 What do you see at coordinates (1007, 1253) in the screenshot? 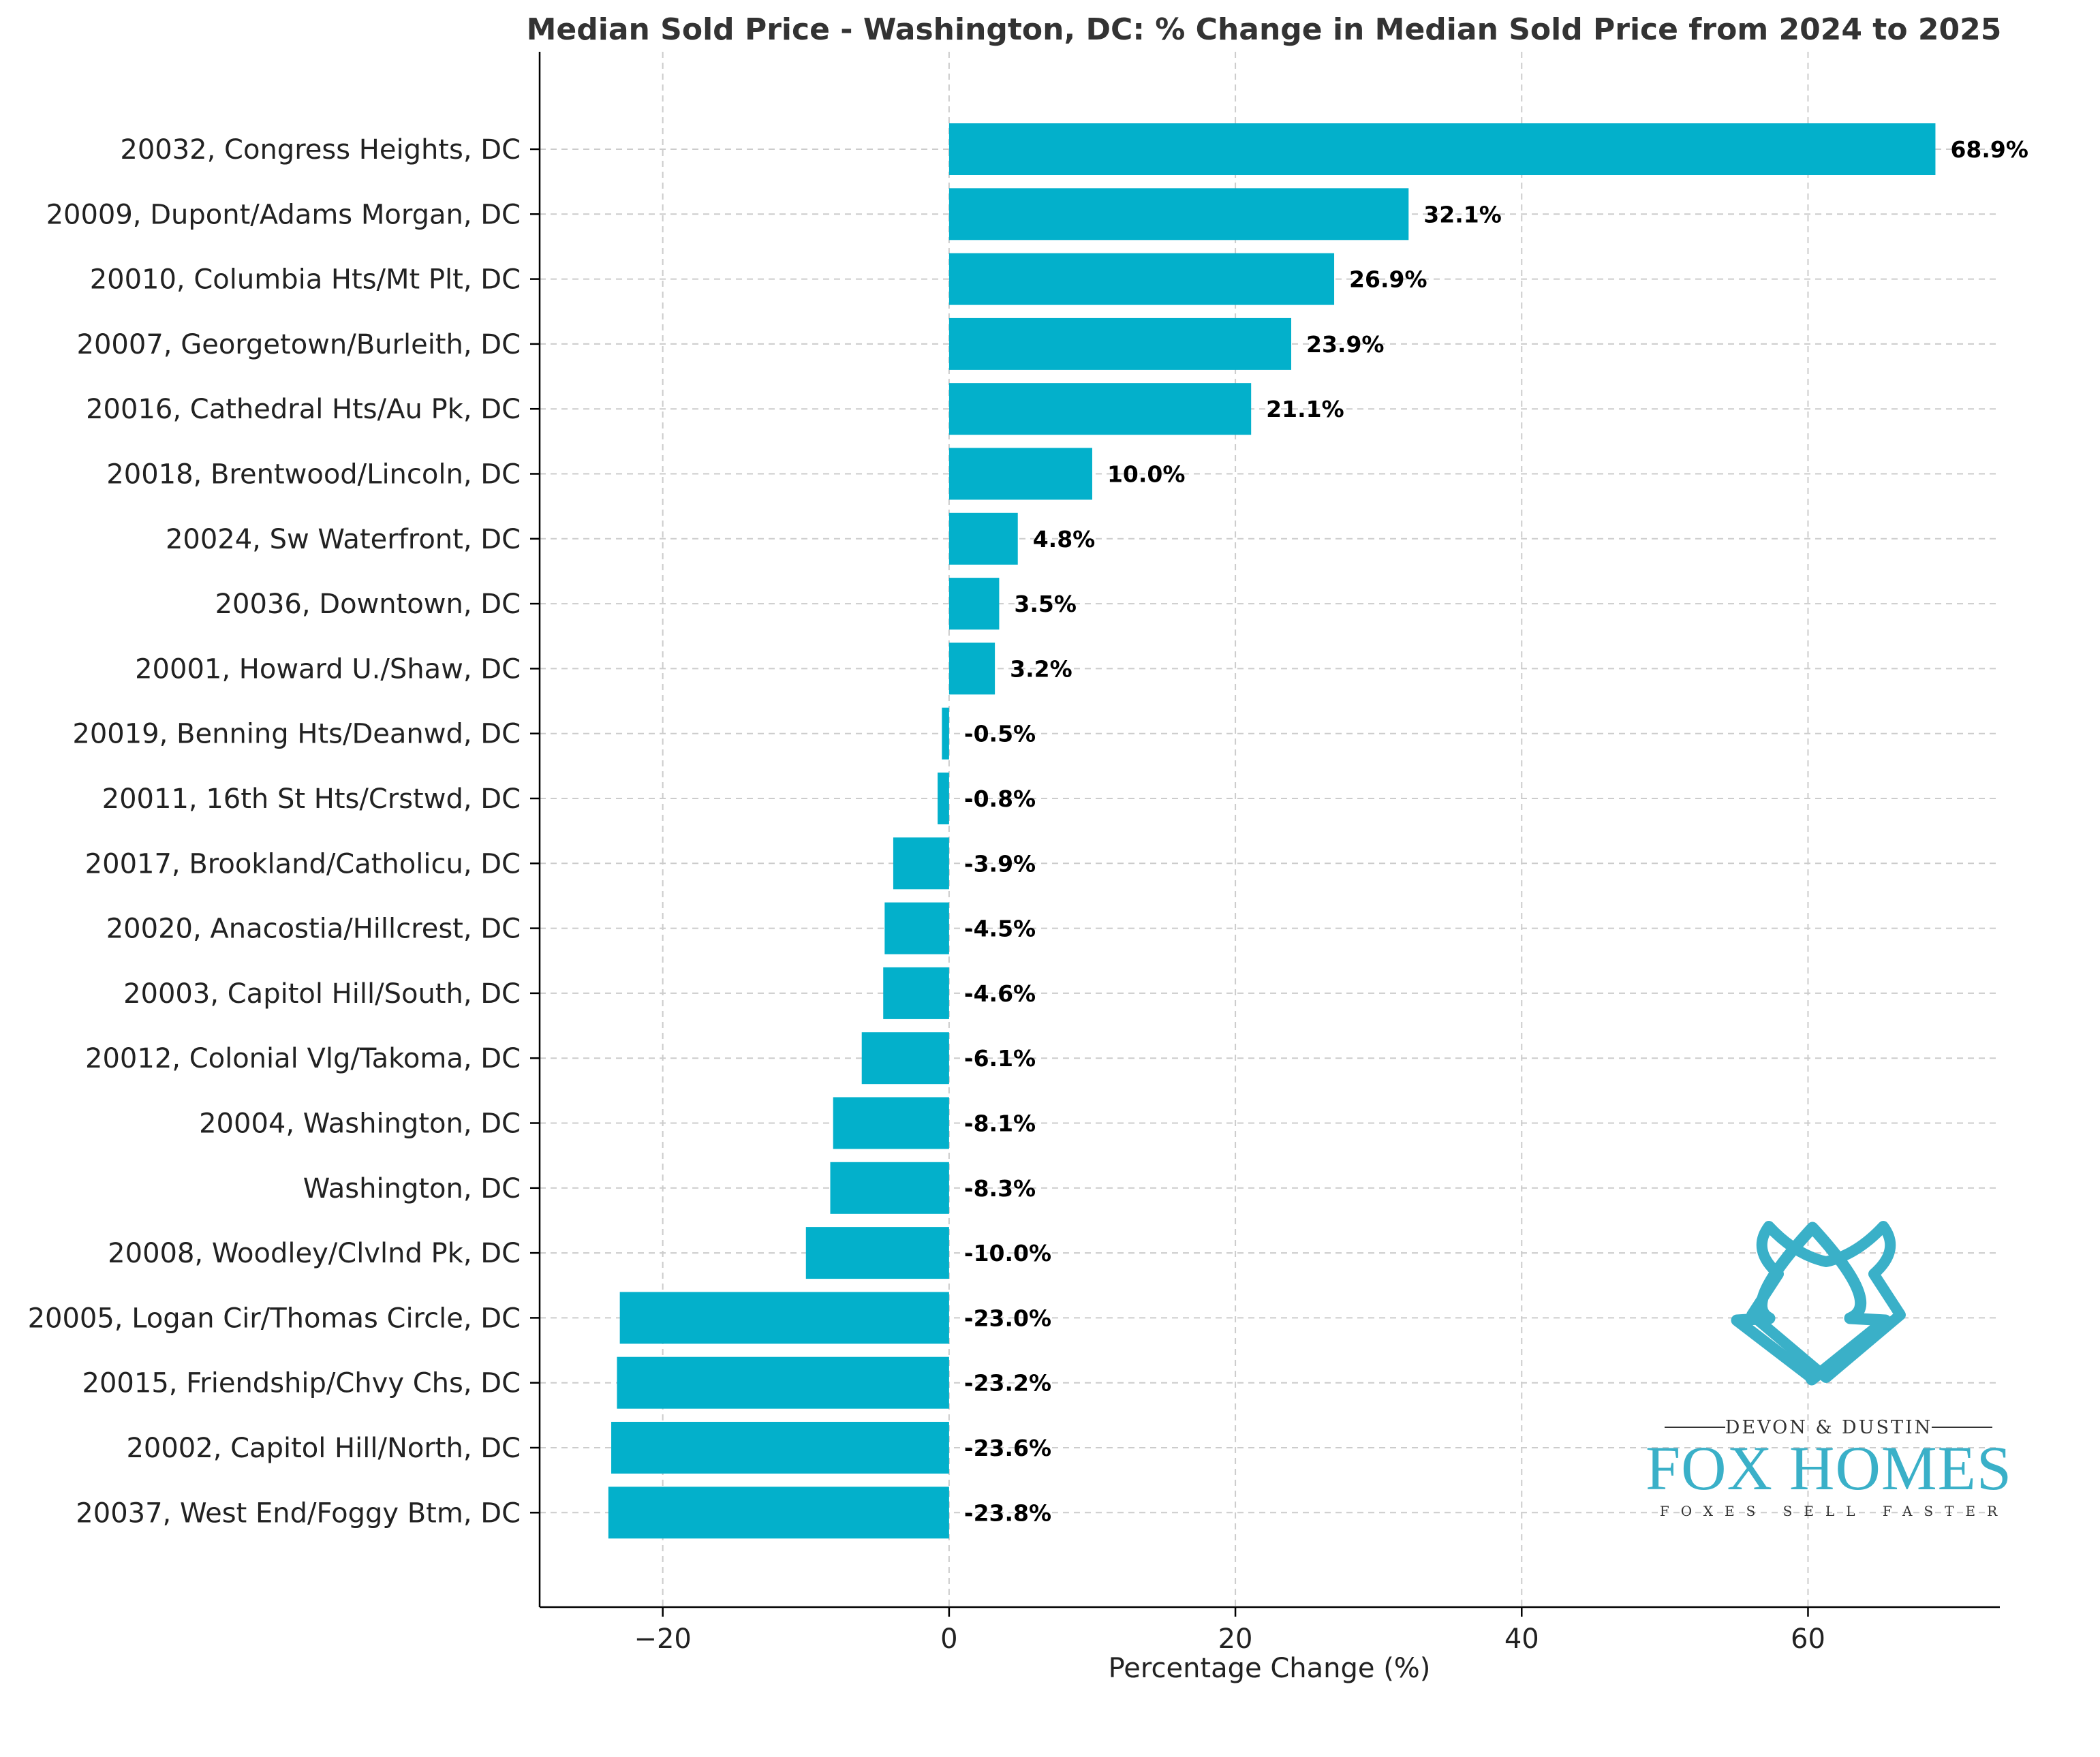
I see `value-label: -10.0%` at bounding box center [1007, 1253].